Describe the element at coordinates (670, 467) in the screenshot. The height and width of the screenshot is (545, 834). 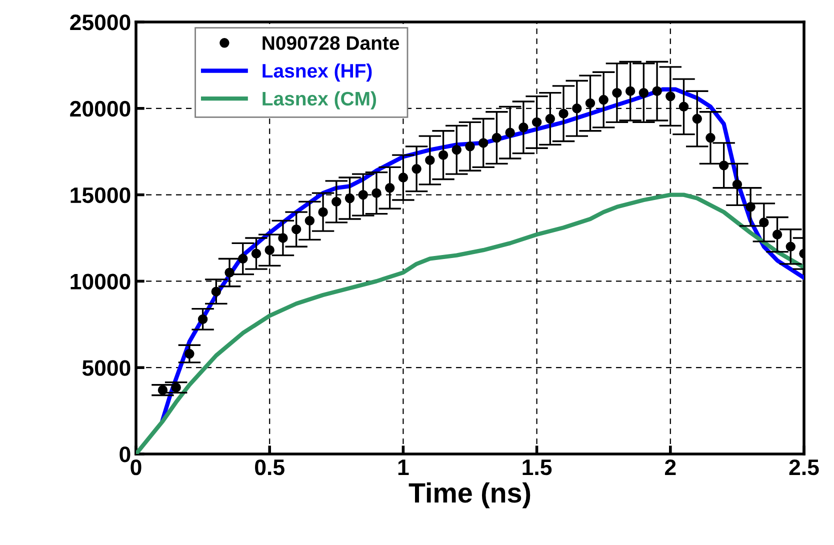
I see `x-tick-label: 2` at that location.